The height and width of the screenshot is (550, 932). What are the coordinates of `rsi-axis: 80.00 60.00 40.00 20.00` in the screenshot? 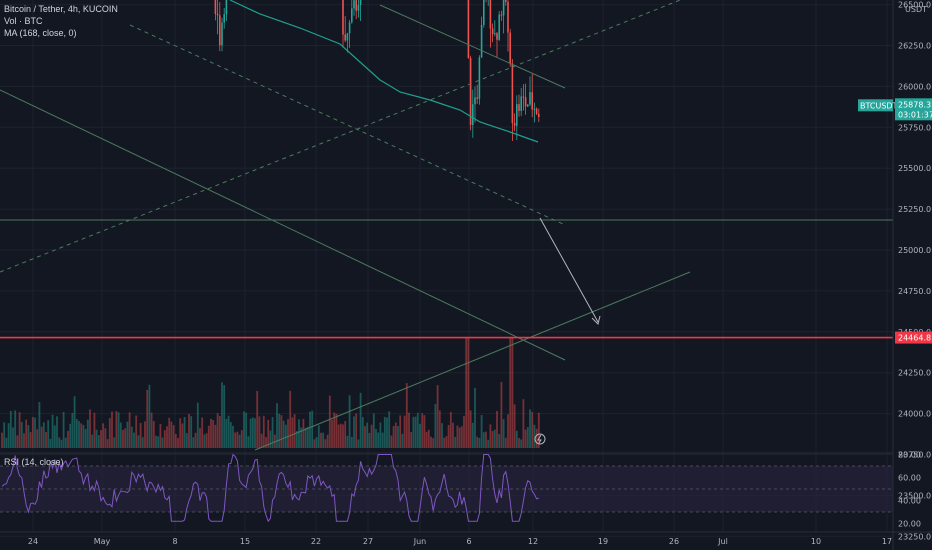 It's located at (909, 490).